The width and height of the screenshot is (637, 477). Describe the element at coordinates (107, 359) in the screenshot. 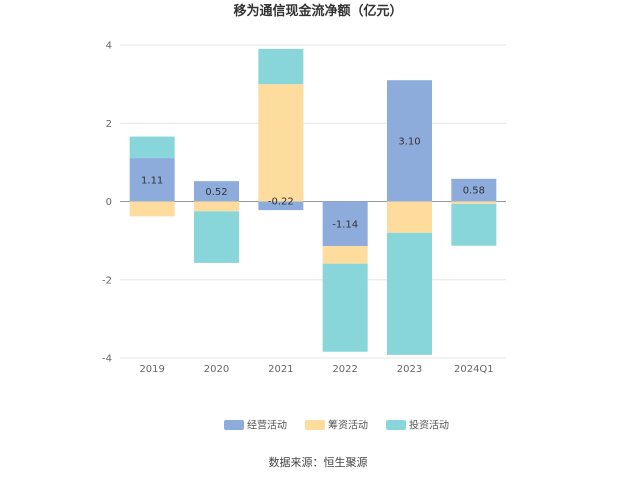

I see `y-tick-label: -4` at that location.